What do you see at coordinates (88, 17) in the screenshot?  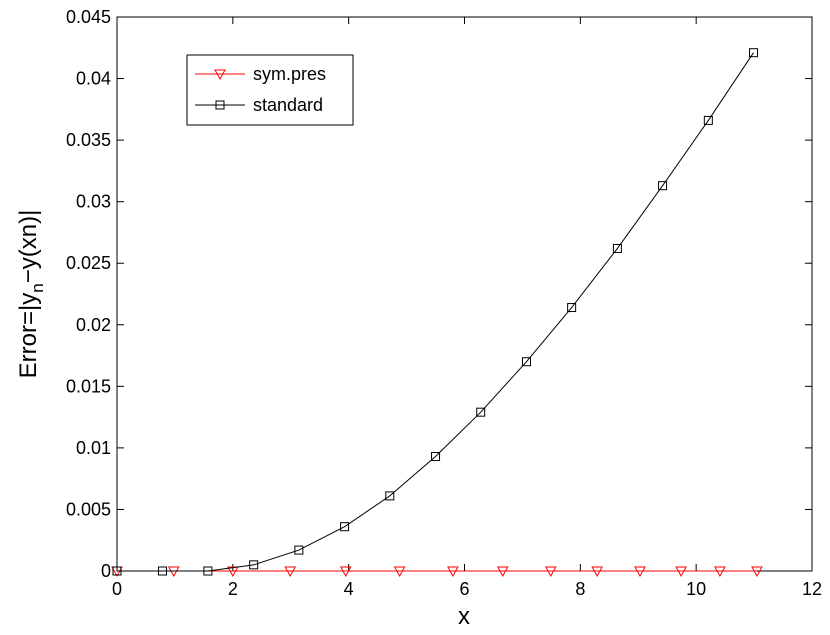 I see `y-tick-label: 0.045` at bounding box center [88, 17].